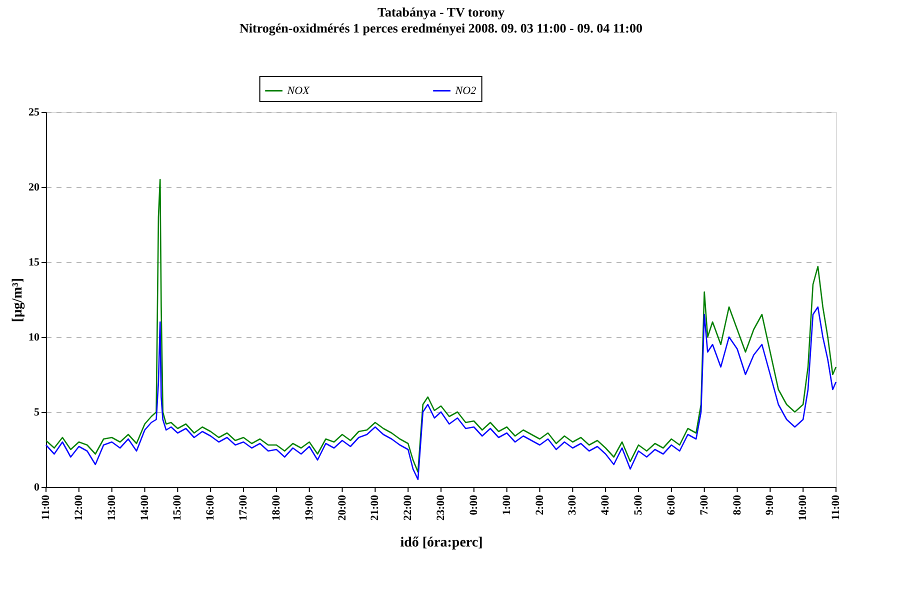 The height and width of the screenshot is (591, 915). What do you see at coordinates (34, 188) in the screenshot?
I see `y-tick-label: 20` at bounding box center [34, 188].